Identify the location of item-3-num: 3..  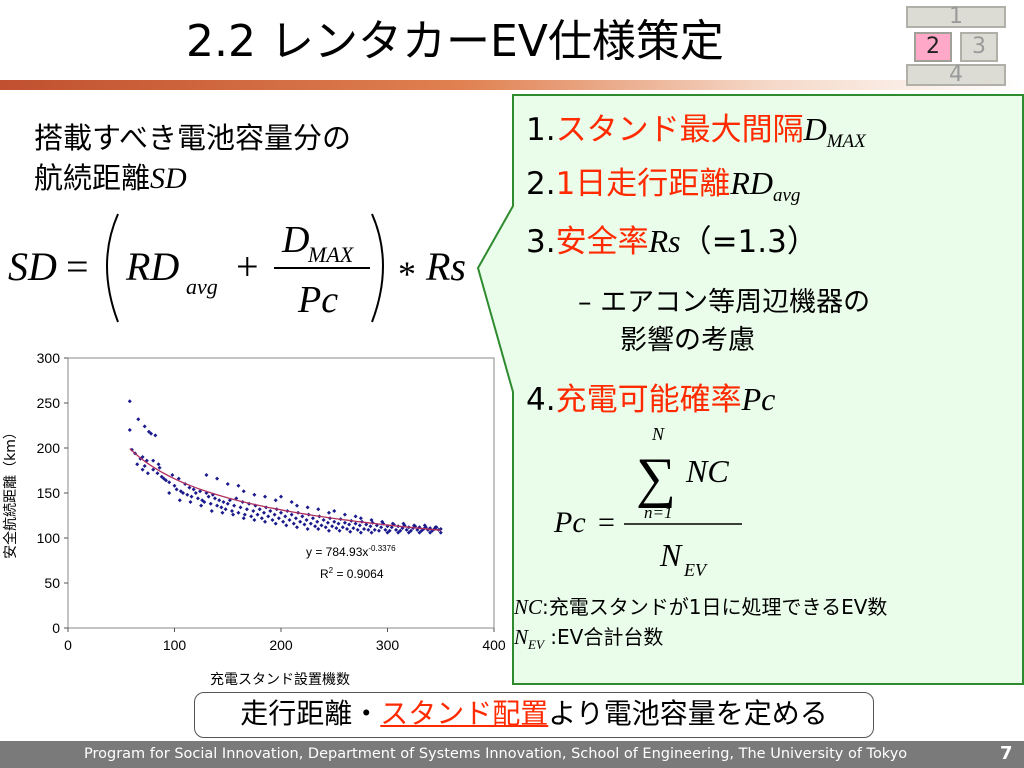
(541, 242).